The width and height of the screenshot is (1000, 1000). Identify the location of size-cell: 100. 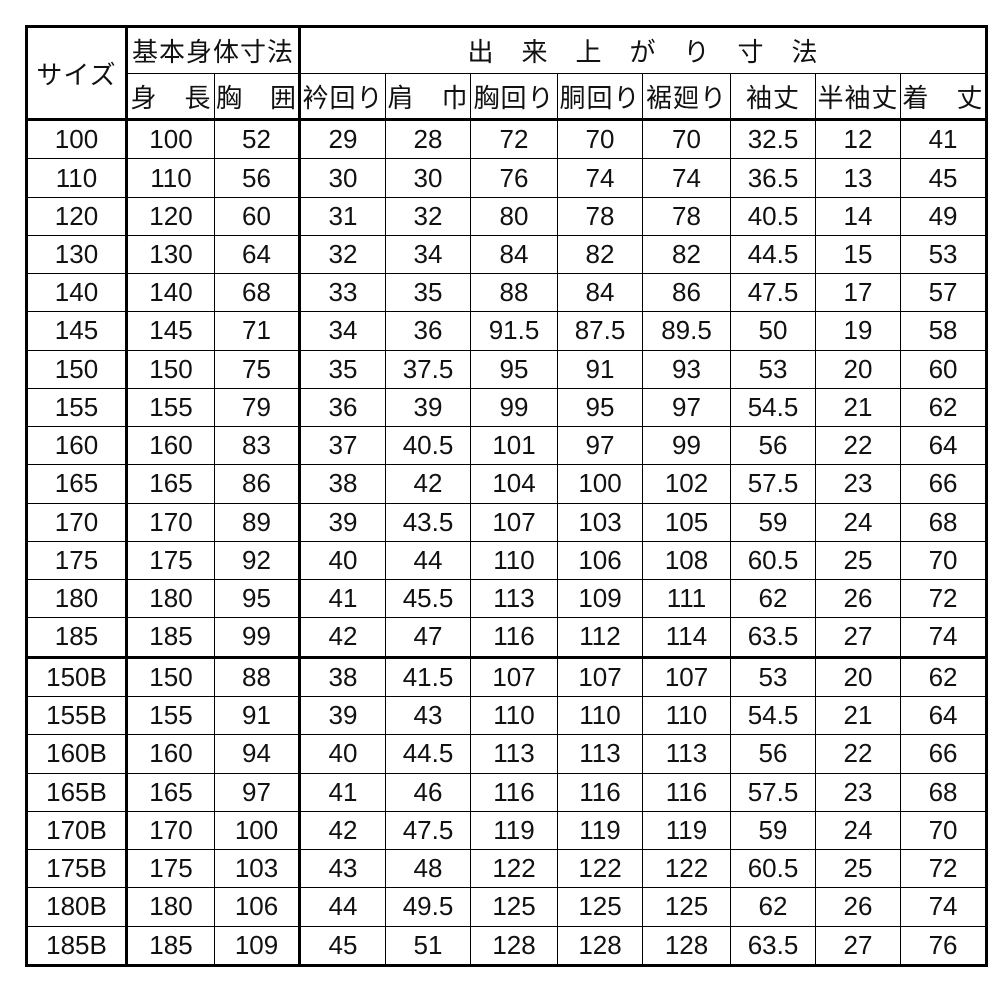
(77, 139).